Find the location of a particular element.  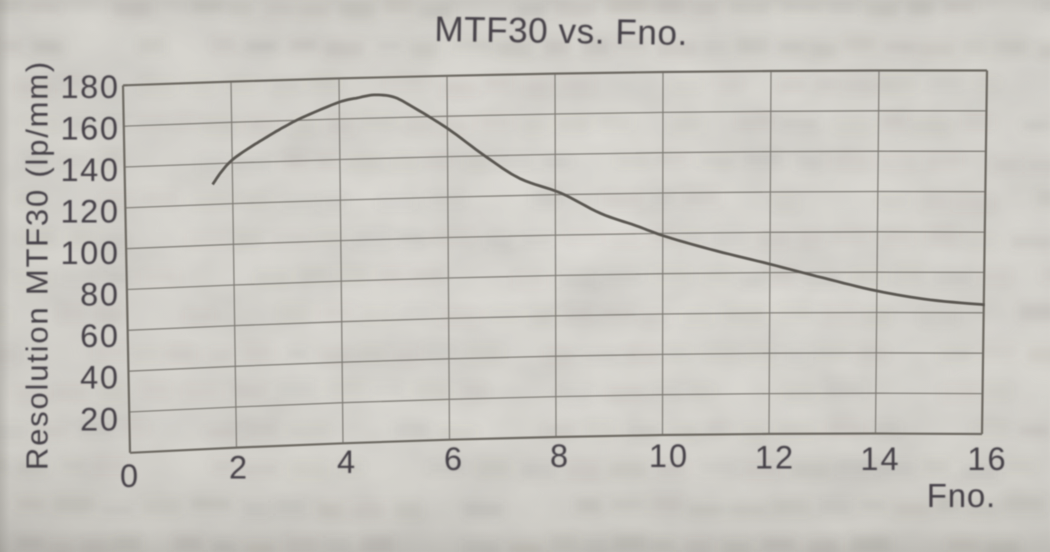

svg-text: 140 is located at coordinates (89, 170).